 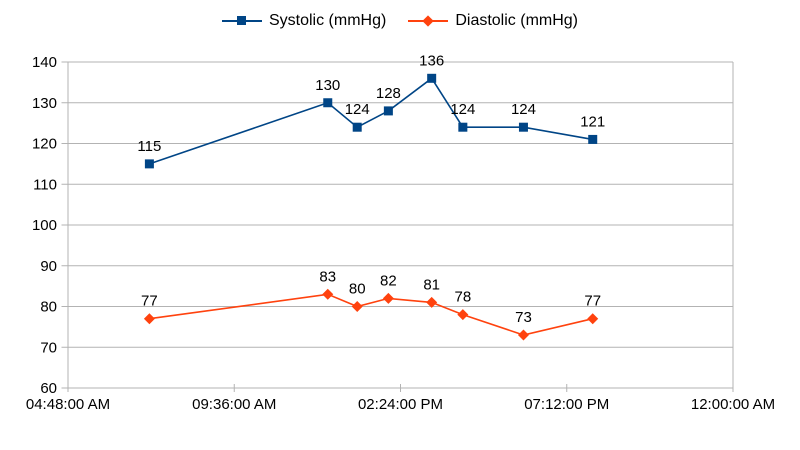 What do you see at coordinates (44, 62) in the screenshot?
I see `svg-text: 140` at bounding box center [44, 62].